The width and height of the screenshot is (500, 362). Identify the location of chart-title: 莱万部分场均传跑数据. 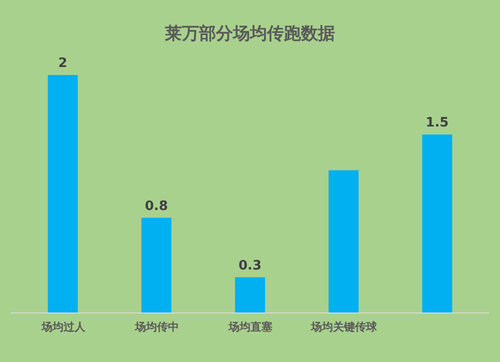
(249, 34).